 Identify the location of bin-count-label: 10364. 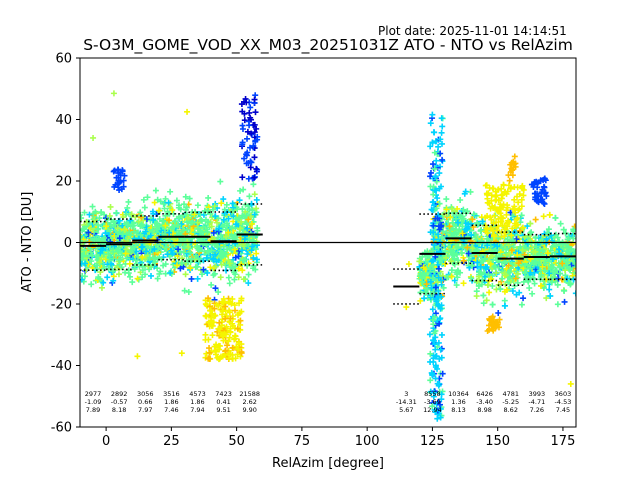
(458, 394).